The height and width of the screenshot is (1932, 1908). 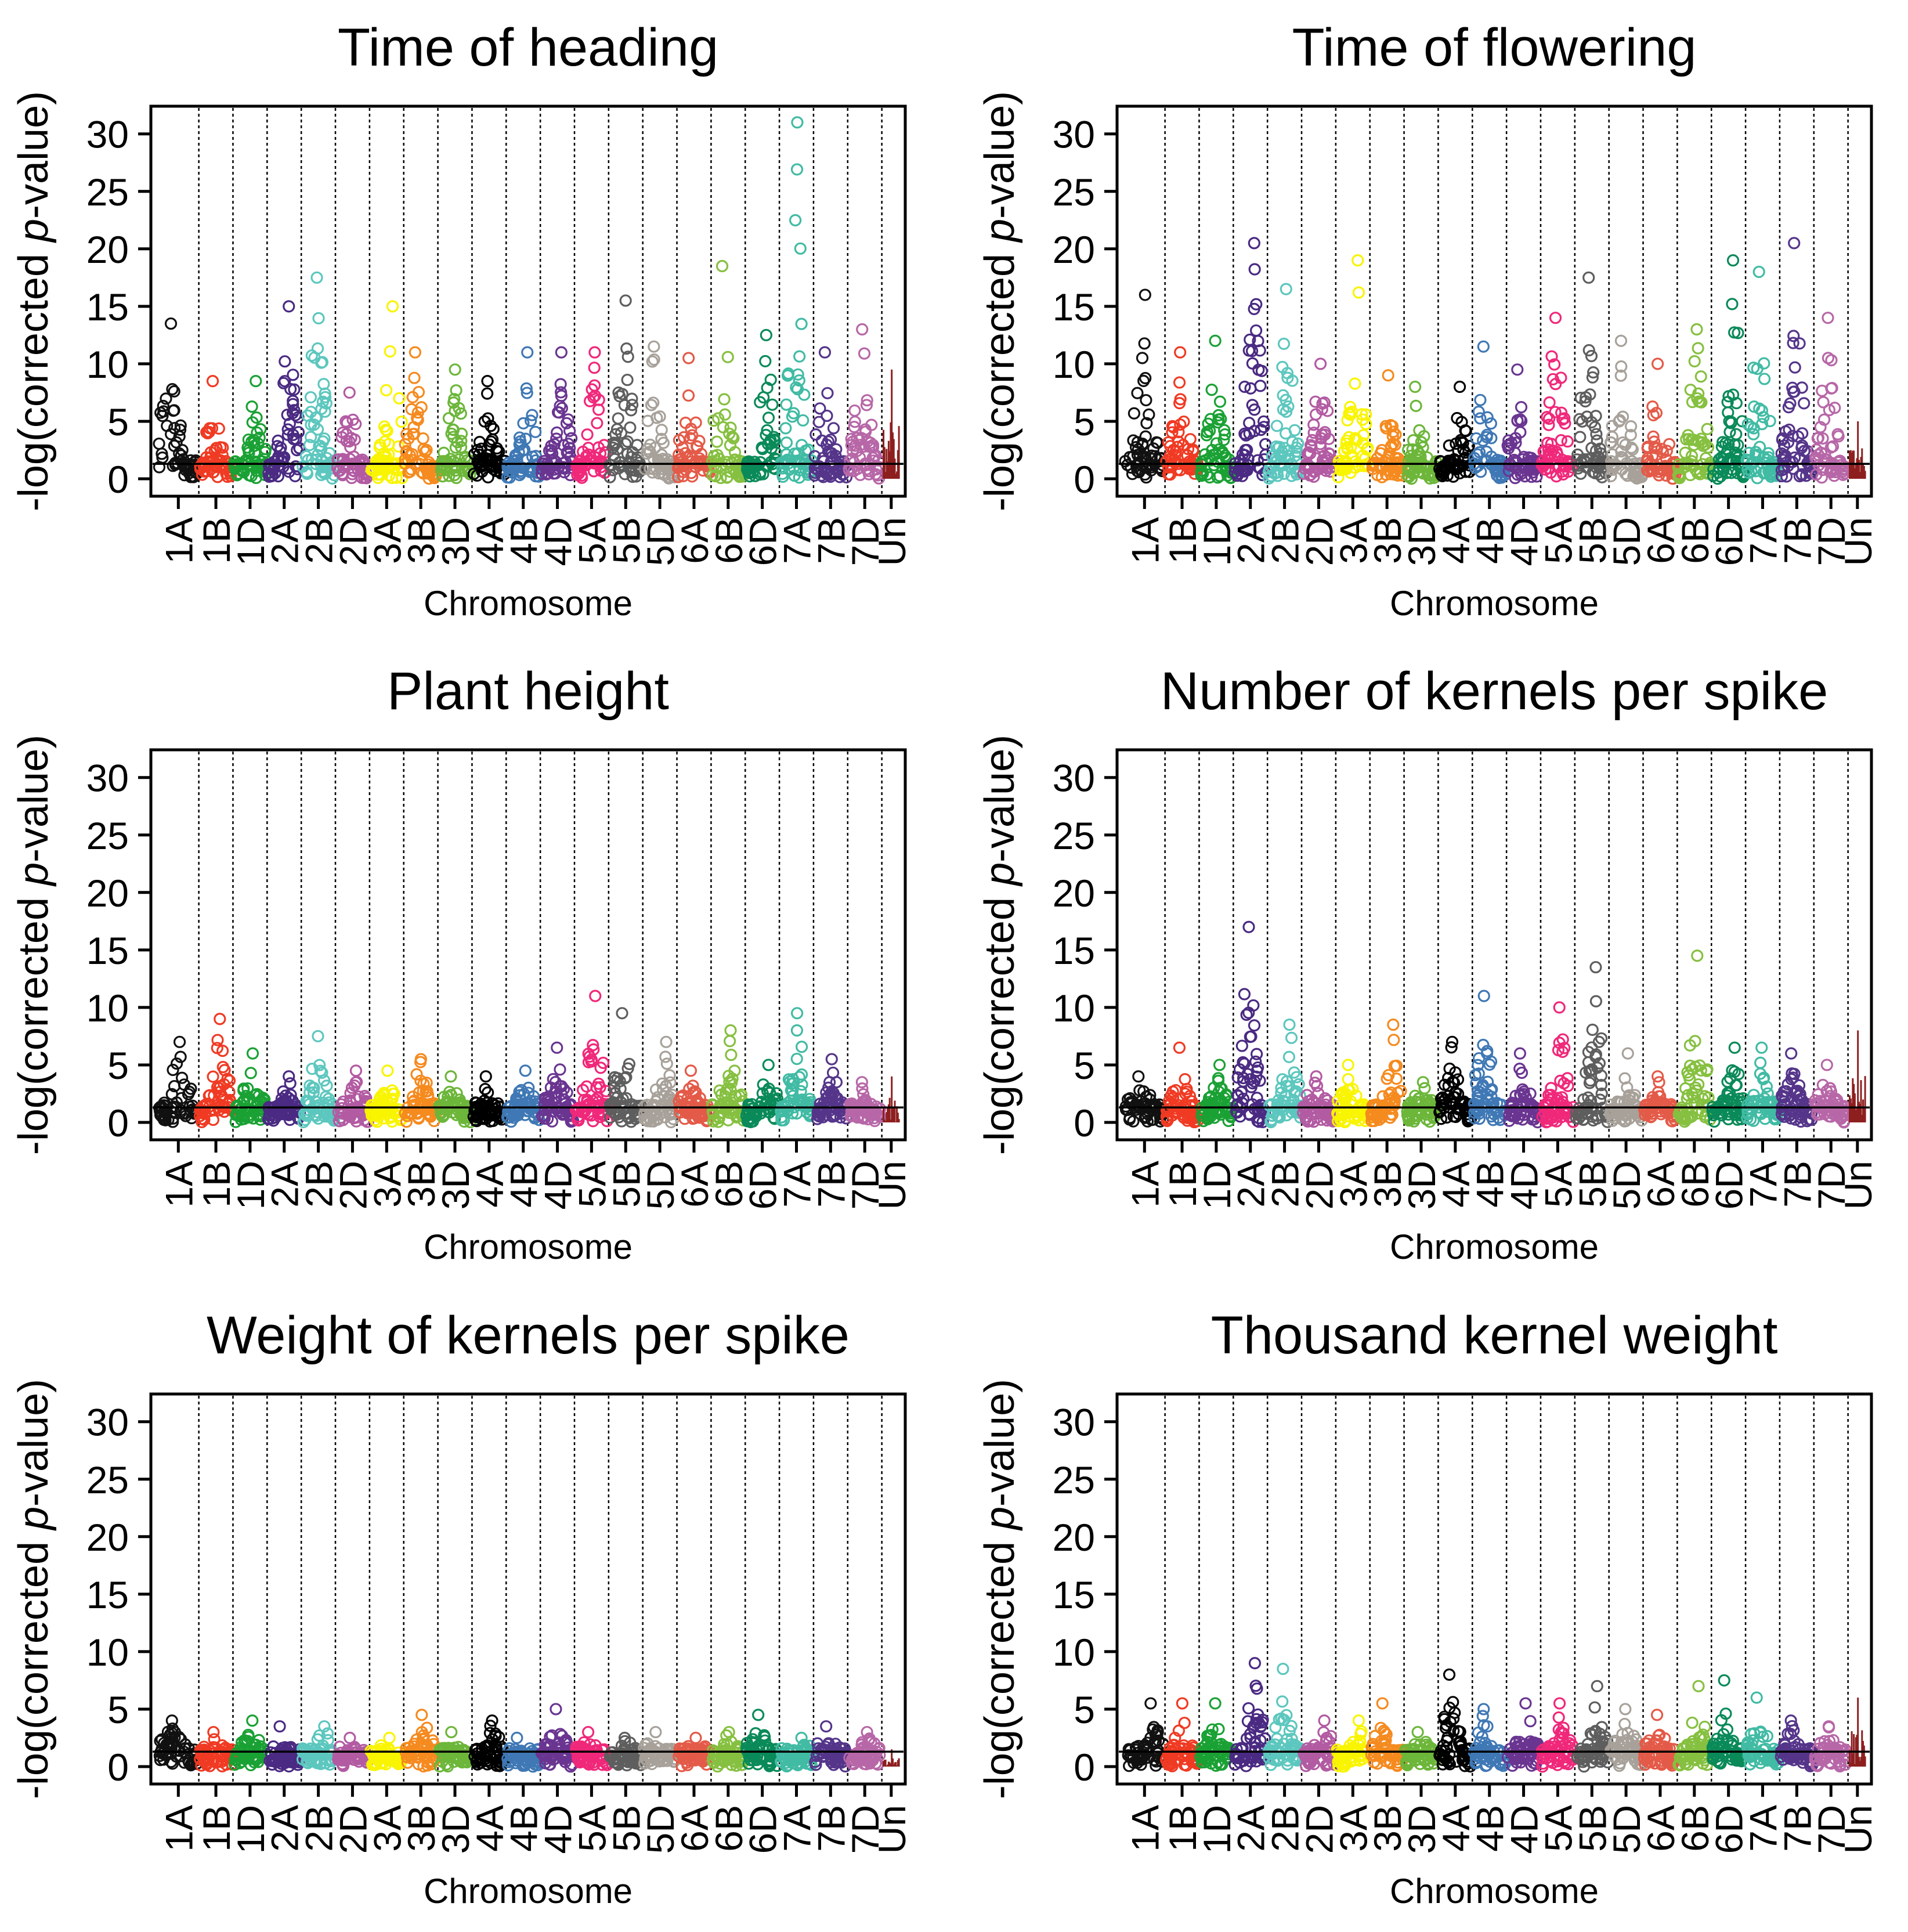 I want to click on chromosome-5D-points, so click(x=1626, y=409).